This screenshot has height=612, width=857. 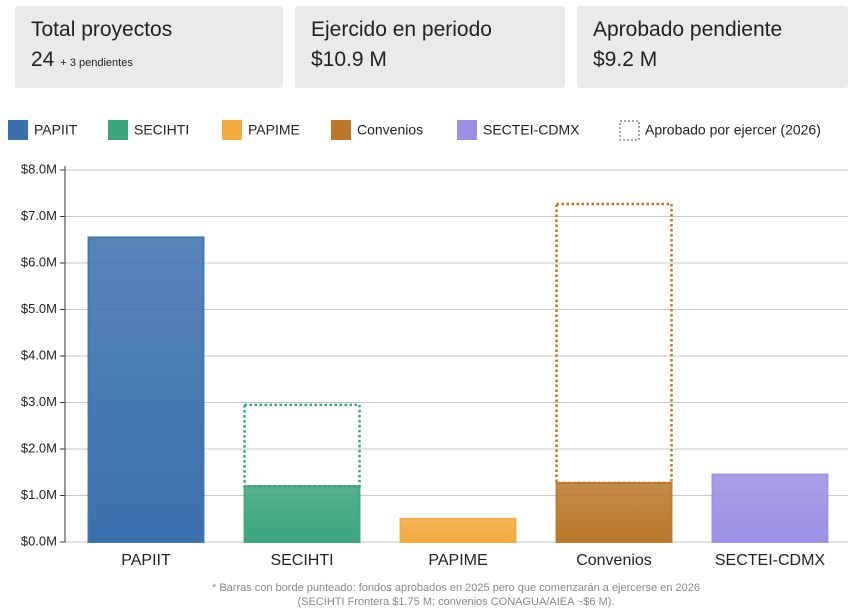 What do you see at coordinates (102, 29) in the screenshot?
I see `card-title: Total proyectos` at bounding box center [102, 29].